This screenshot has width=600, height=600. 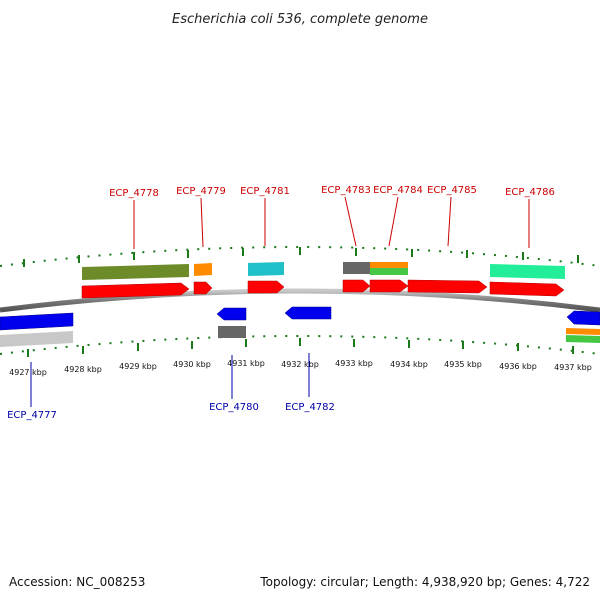 I want to click on gene-ECP_4780-inner, so click(x=232, y=332).